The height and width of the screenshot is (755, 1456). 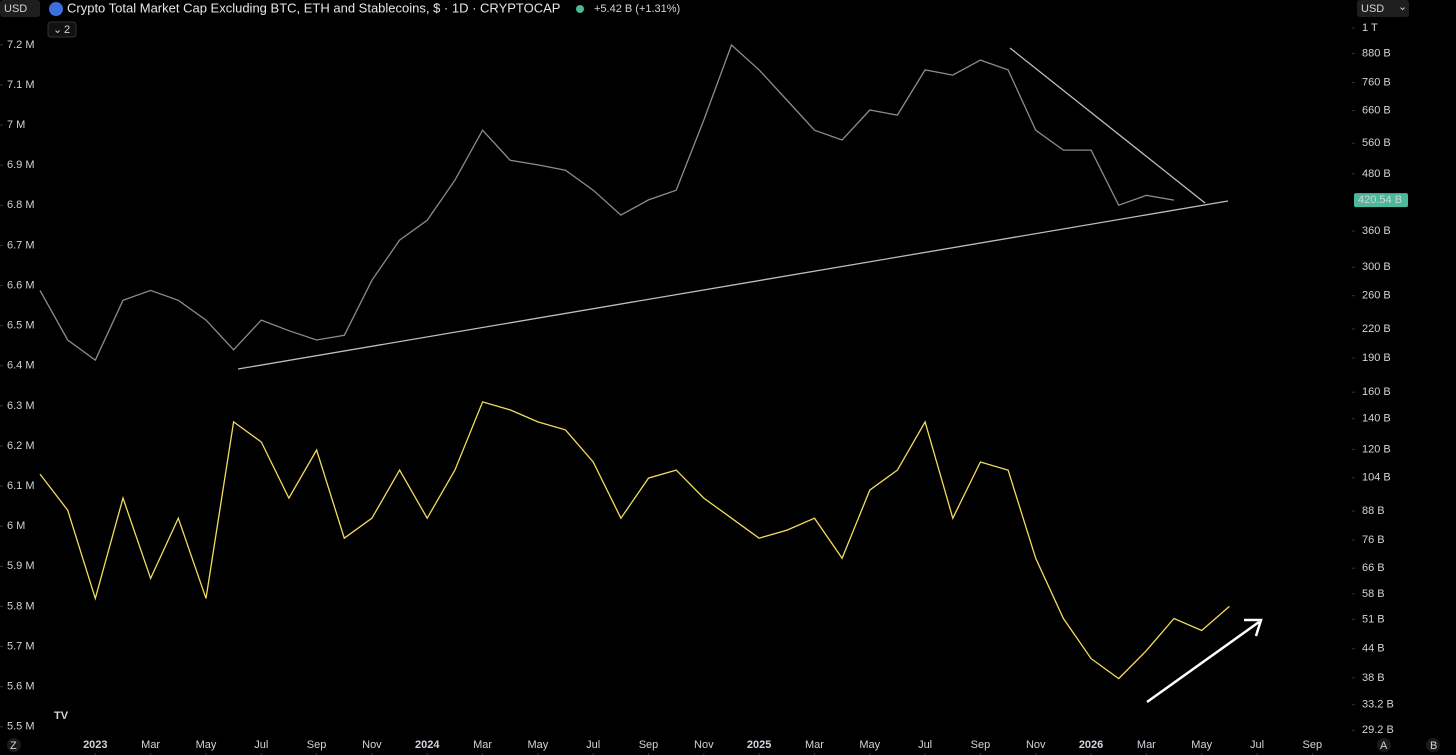 I want to click on status-dot, so click(x=580, y=9).